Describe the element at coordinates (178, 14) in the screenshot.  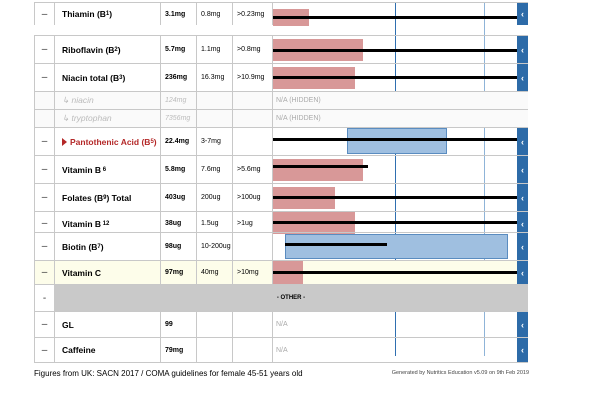
I see `nutrient-amount: 3.1mg` at that location.